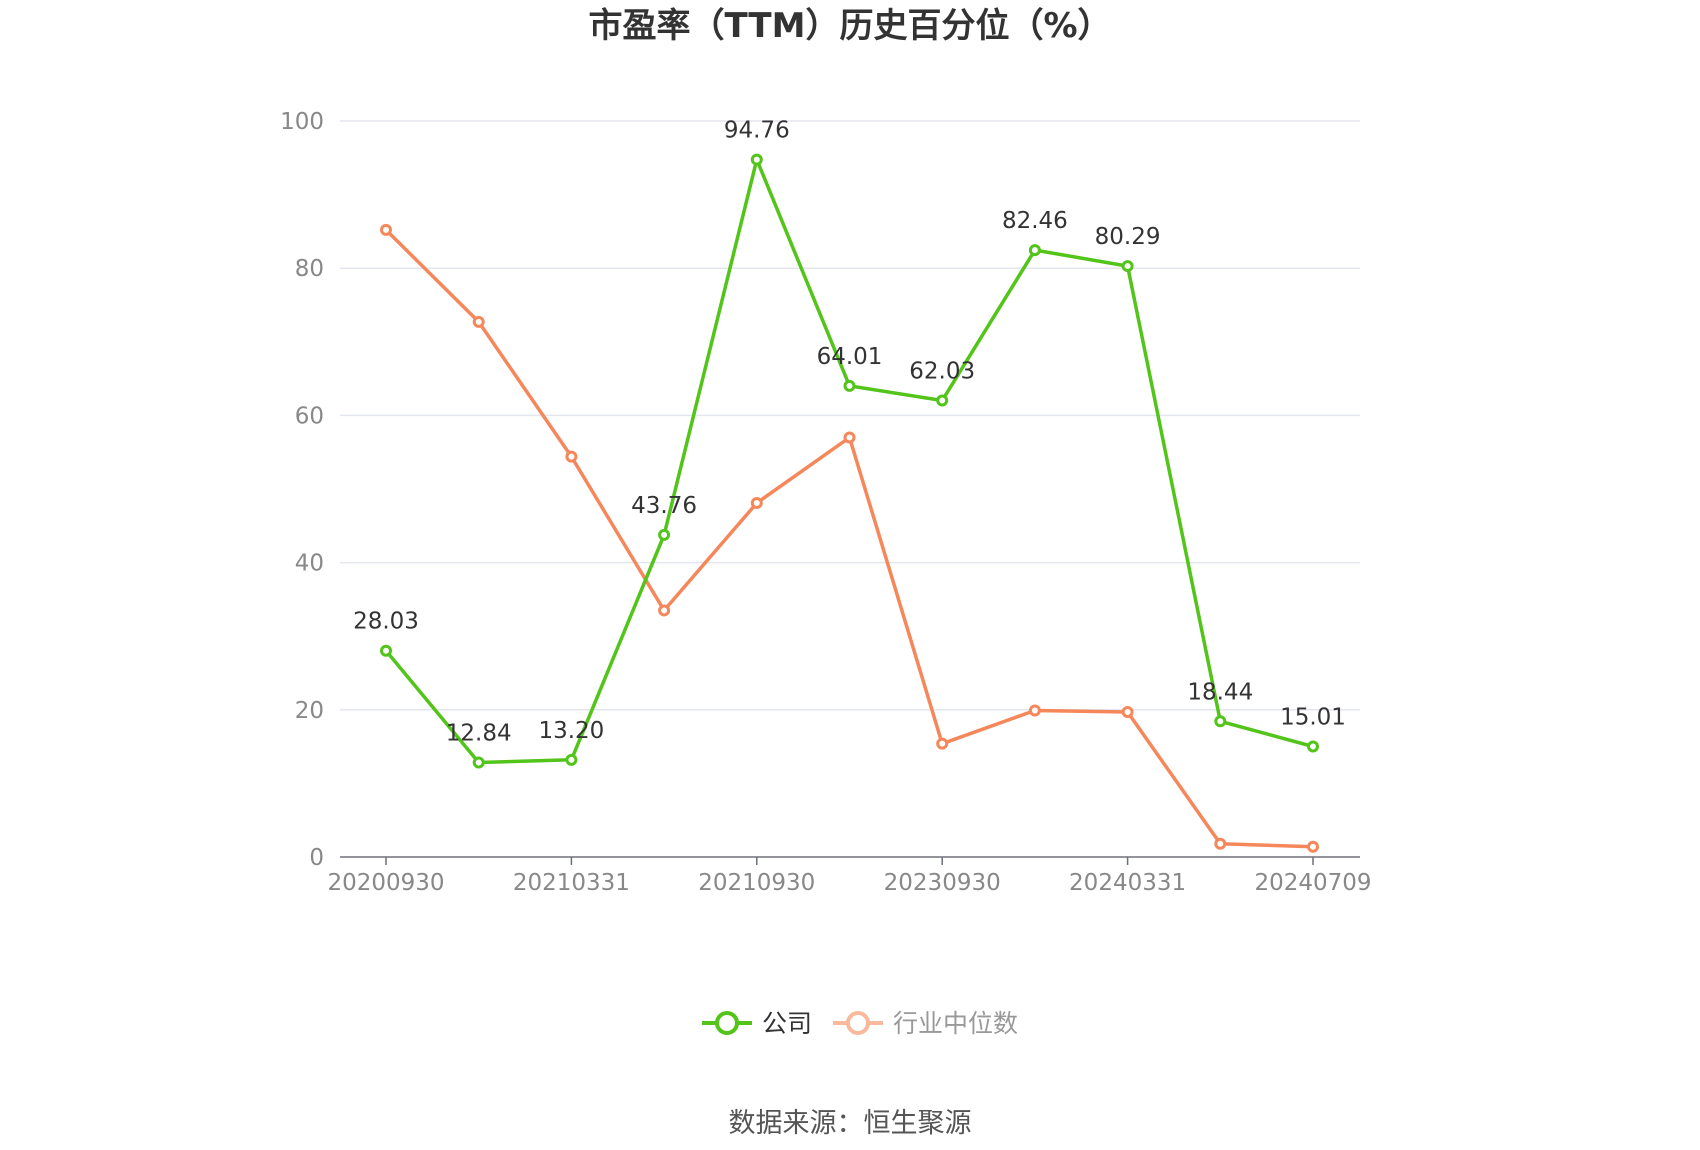 Image resolution: width=1700 pixels, height=1150 pixels. What do you see at coordinates (571, 883) in the screenshot?
I see `x-tick-label-20210331: 20210331` at bounding box center [571, 883].